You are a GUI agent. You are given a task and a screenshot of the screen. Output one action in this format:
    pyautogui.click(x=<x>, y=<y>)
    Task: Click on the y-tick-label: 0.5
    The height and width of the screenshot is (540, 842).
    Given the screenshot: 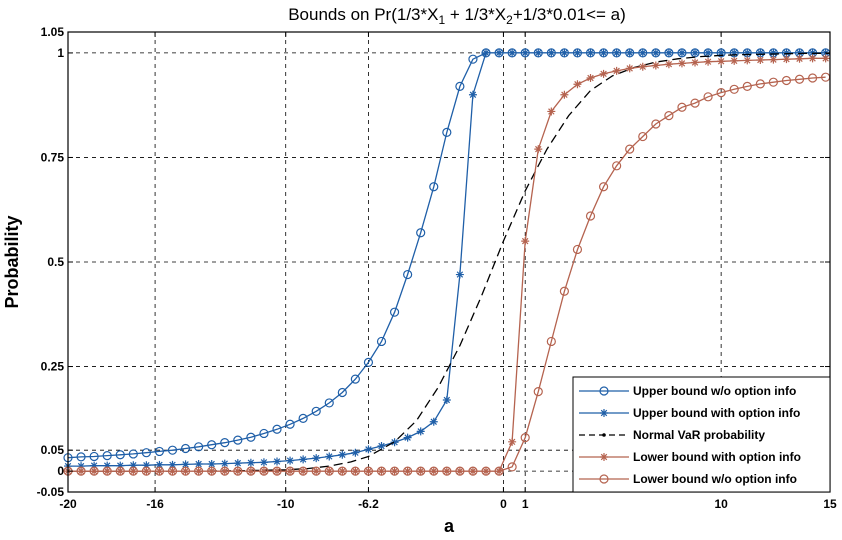 What is the action you would take?
    pyautogui.click(x=55, y=262)
    